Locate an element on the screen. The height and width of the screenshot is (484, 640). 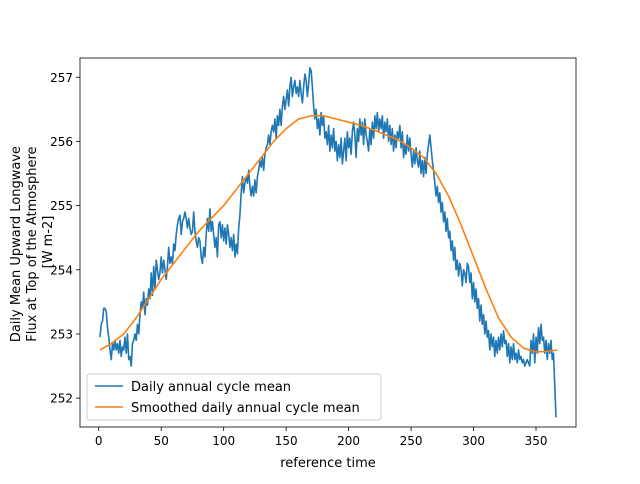
x-tick-label: 100 is located at coordinates (223, 441).